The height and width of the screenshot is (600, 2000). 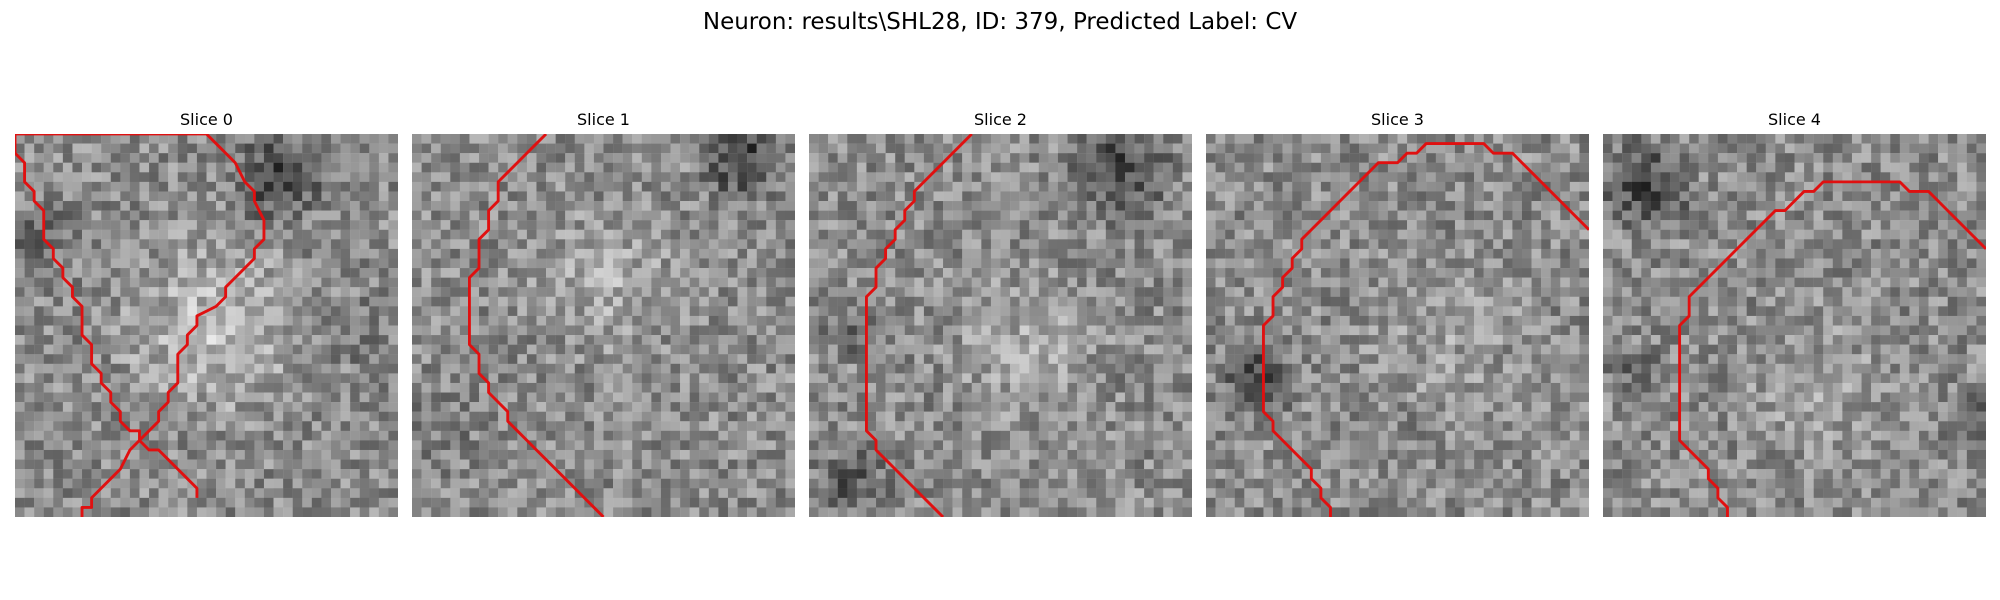 I want to click on slice-panel-1: Slice 1, so click(x=603, y=313).